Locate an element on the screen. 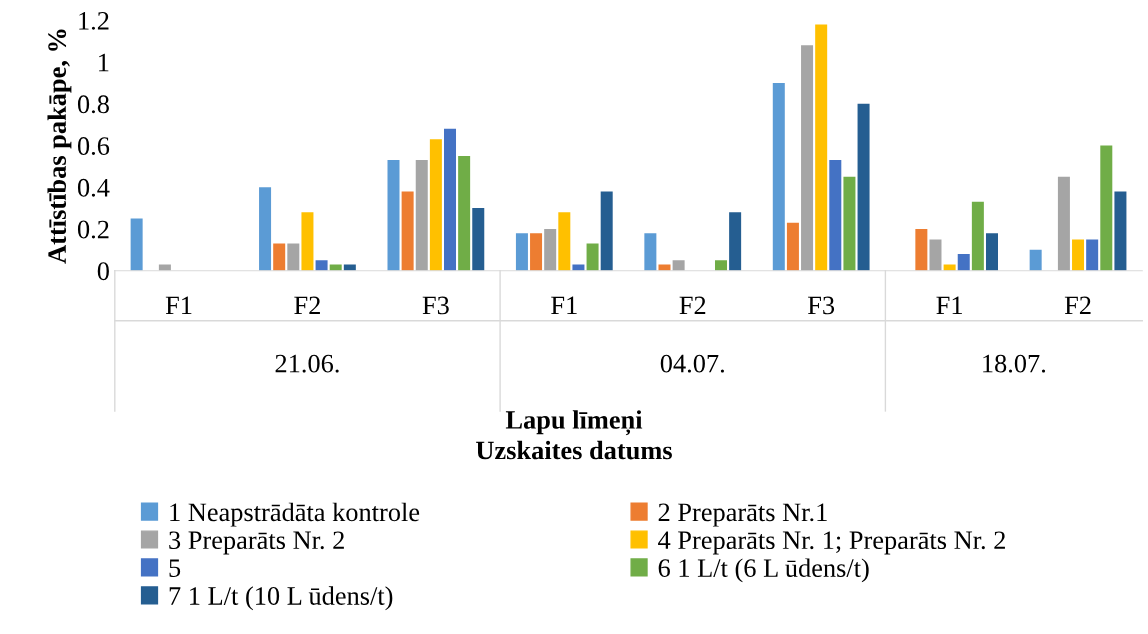 The width and height of the screenshot is (1148, 634). y-tick-label: 0 is located at coordinates (103, 271).